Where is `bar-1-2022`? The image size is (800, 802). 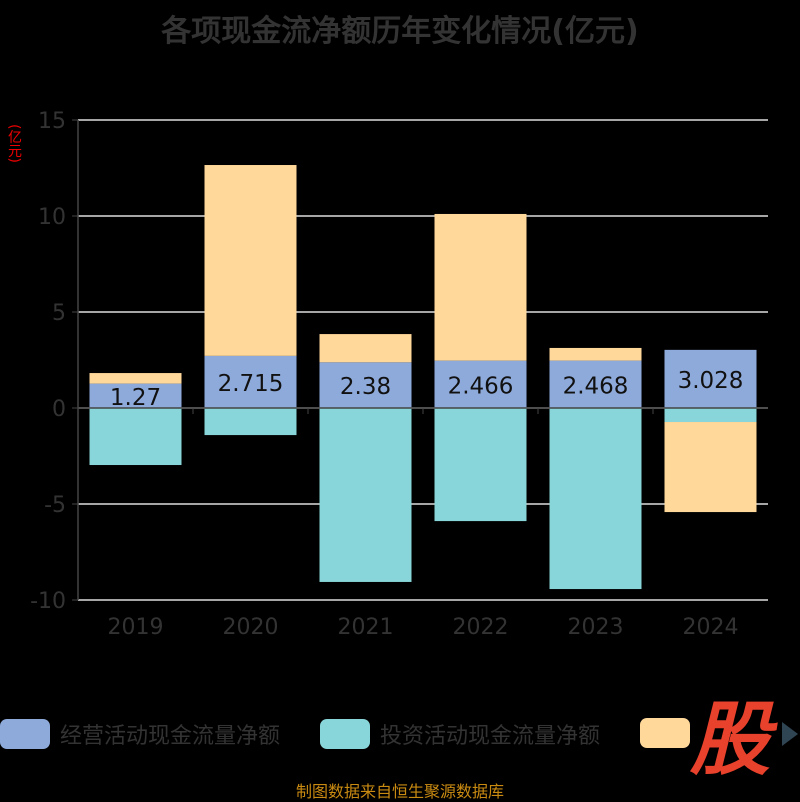 bar-1-2022 is located at coordinates (480, 465).